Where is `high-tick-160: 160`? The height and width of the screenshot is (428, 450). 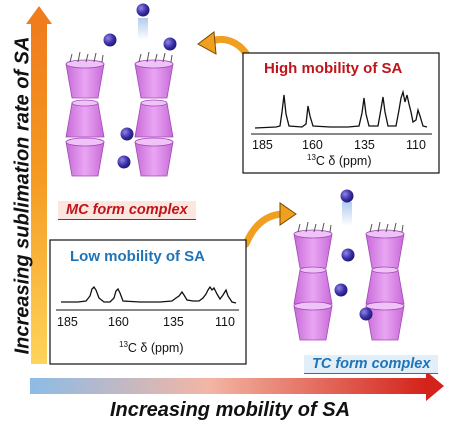
high-tick-160: 160 is located at coordinates (312, 145).